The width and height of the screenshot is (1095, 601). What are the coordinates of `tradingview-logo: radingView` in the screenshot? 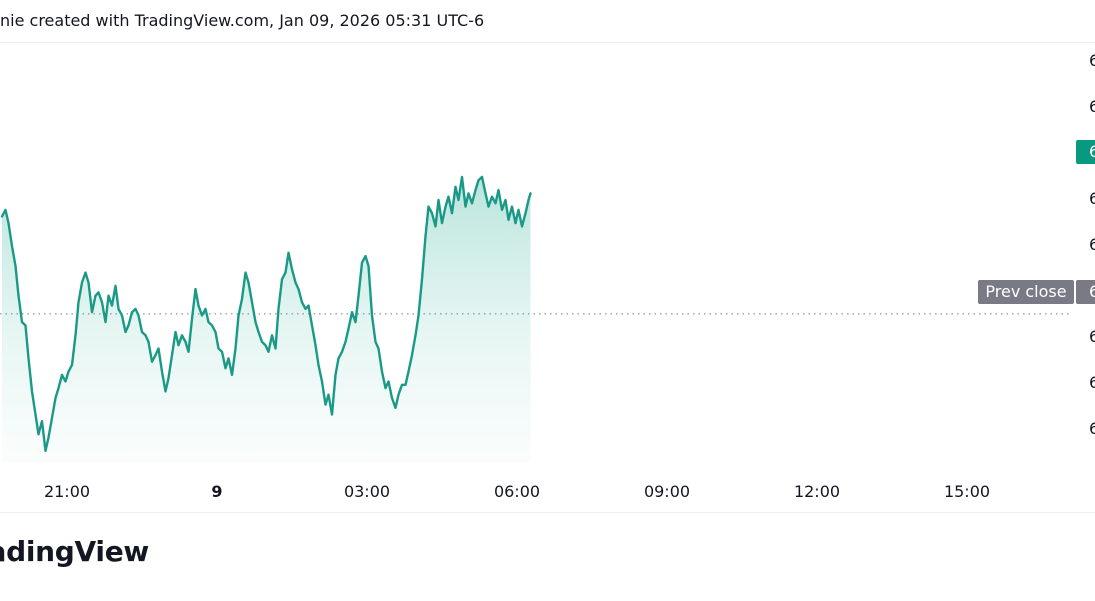 It's located at (74, 551).